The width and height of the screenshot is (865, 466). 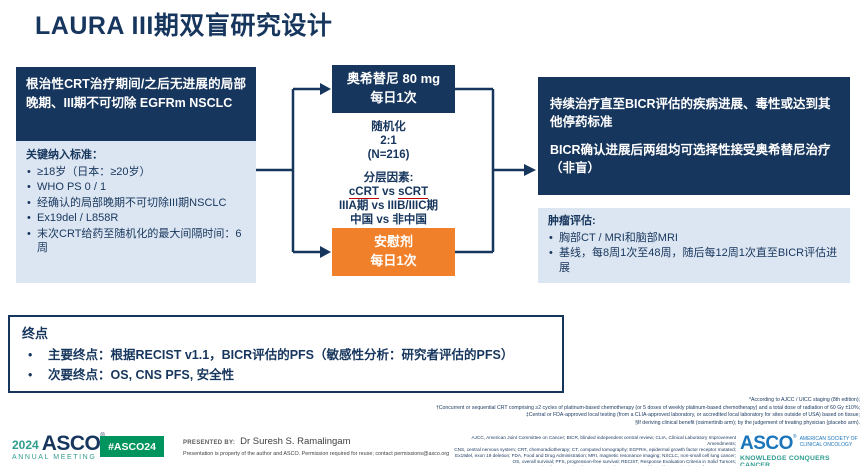 I want to click on page-title: LAURA III期双盲研究设计, so click(x=184, y=26).